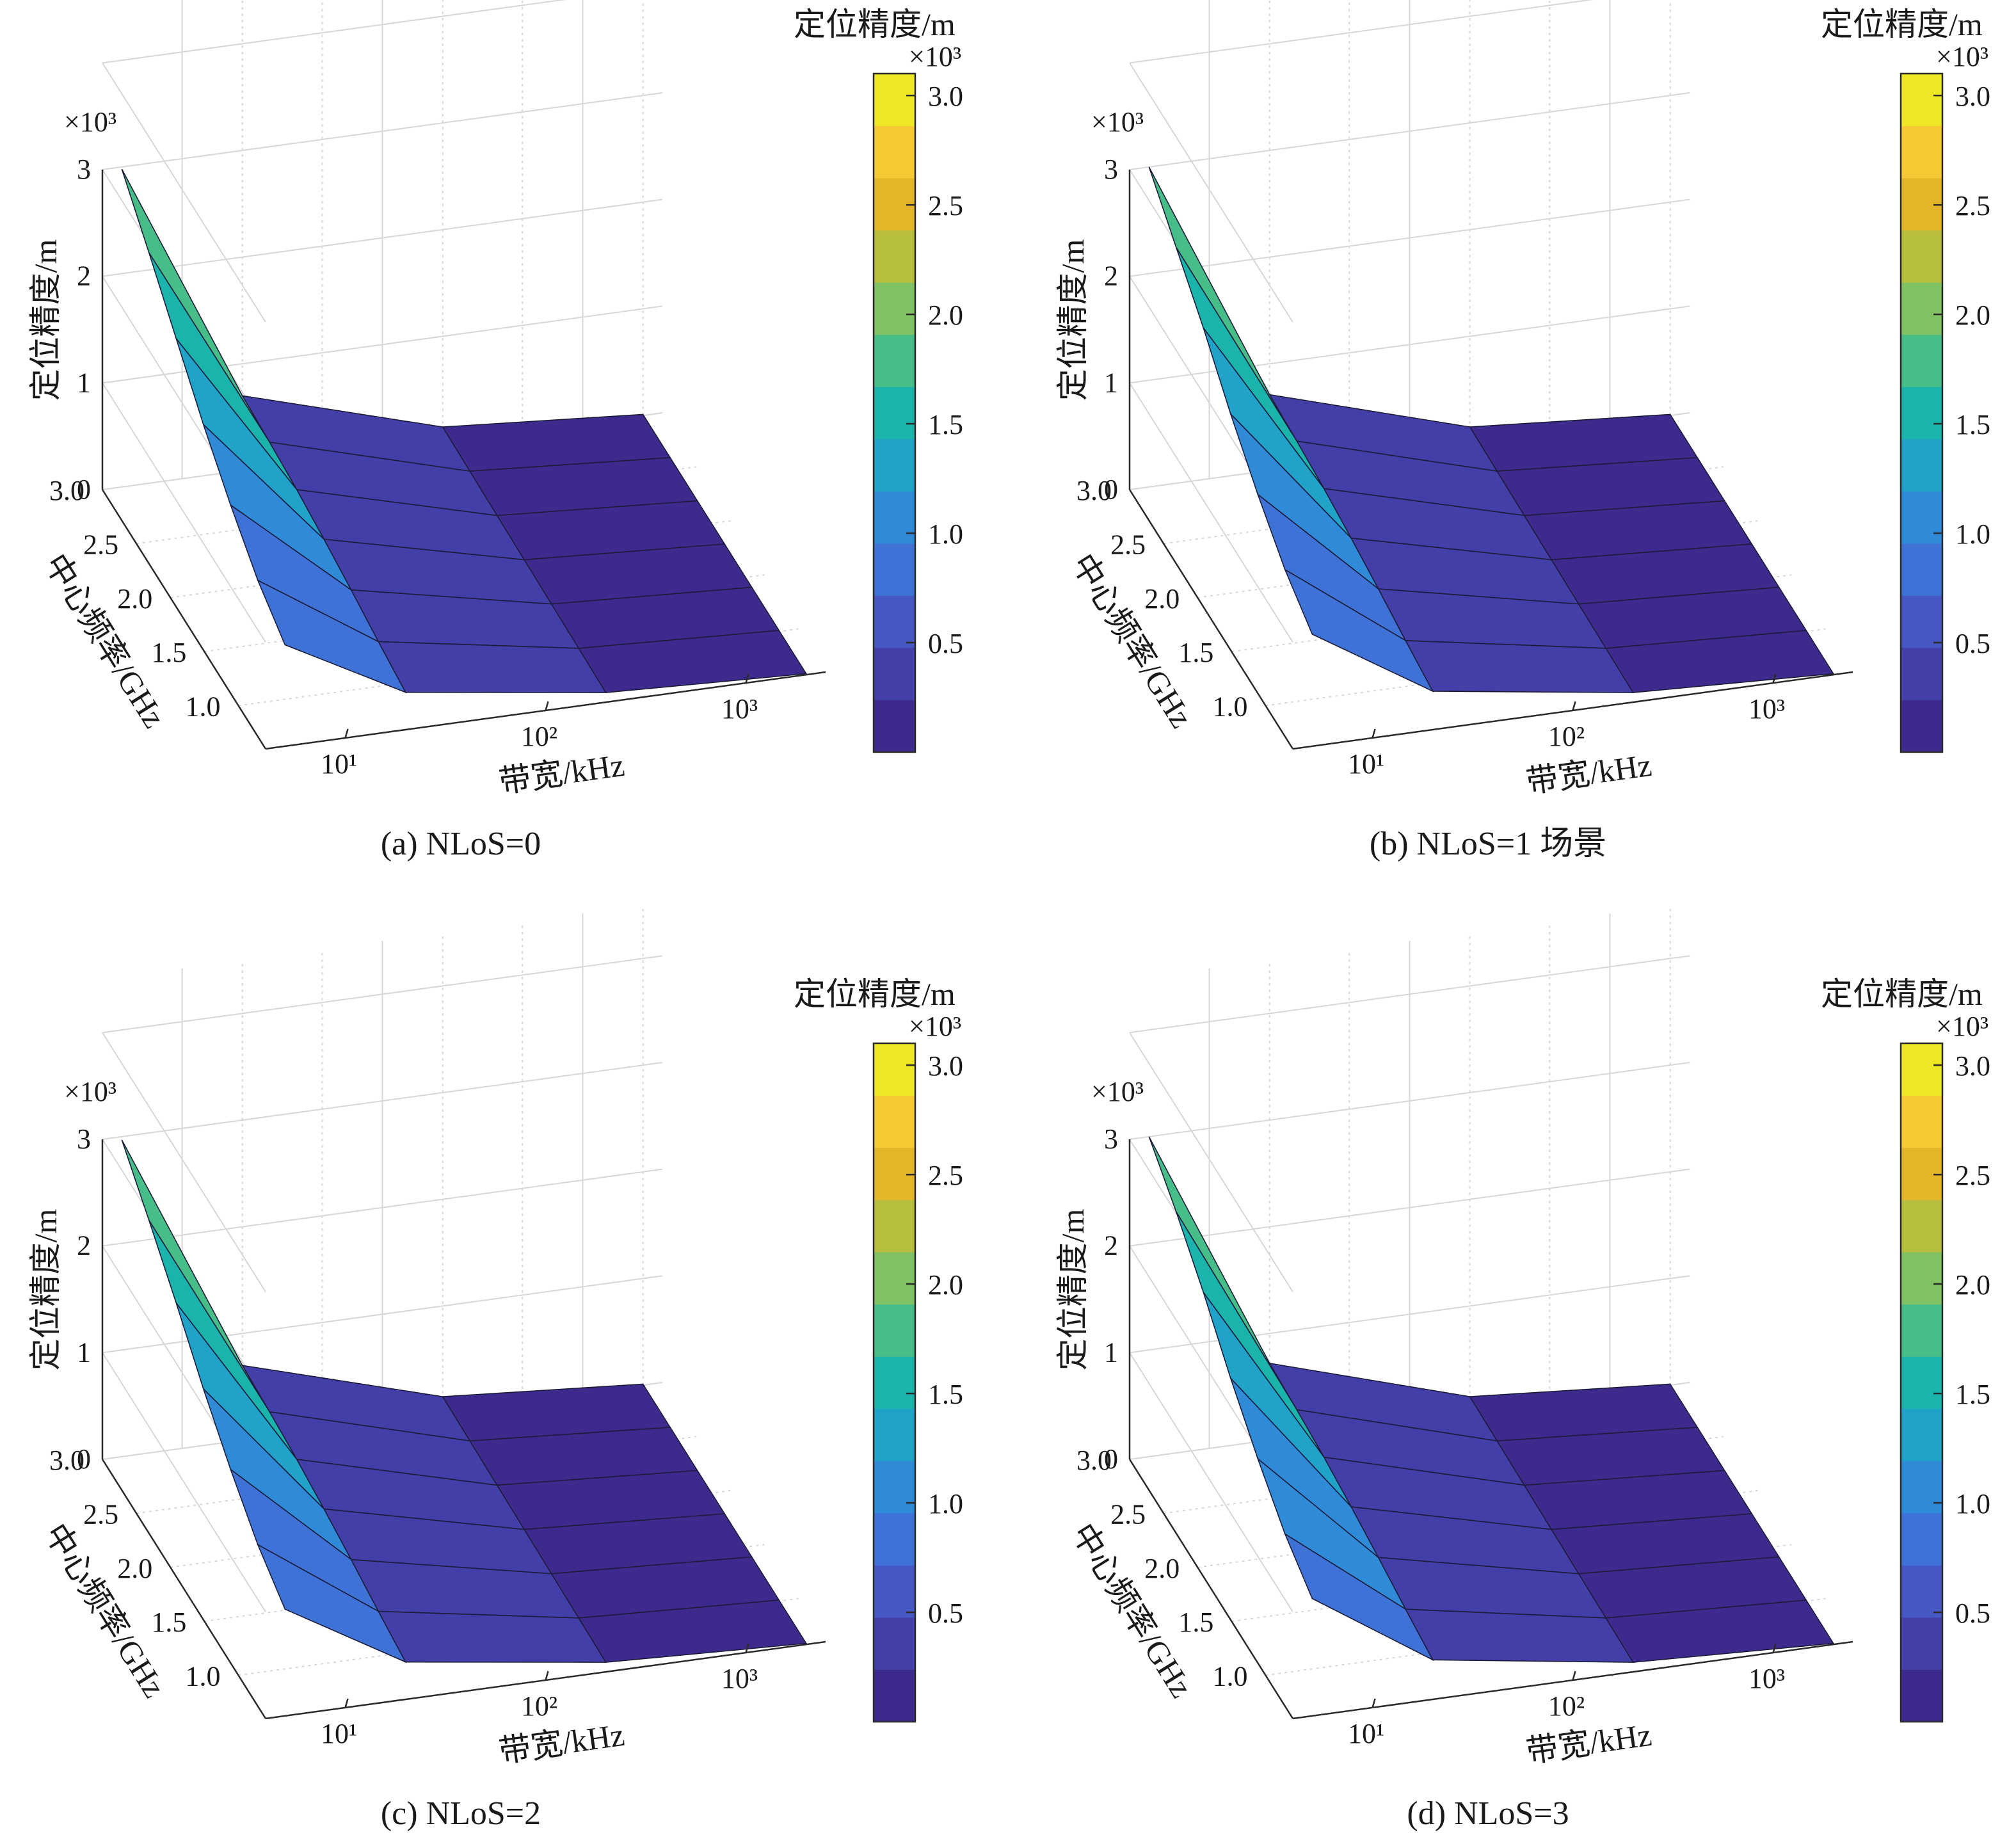  Describe the element at coordinates (1211, 1589) in the screenshot. I see `y-axis-line` at that location.